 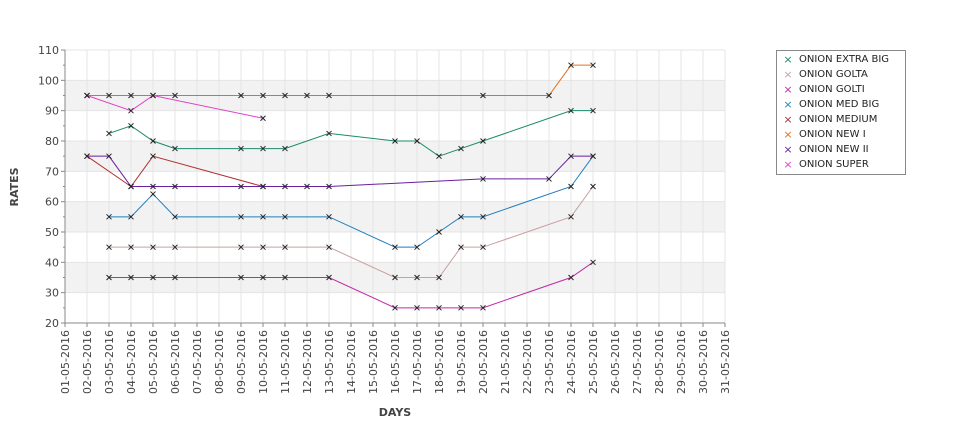 What do you see at coordinates (833, 74) in the screenshot?
I see `legend-label: ONION GOLTA` at bounding box center [833, 74].